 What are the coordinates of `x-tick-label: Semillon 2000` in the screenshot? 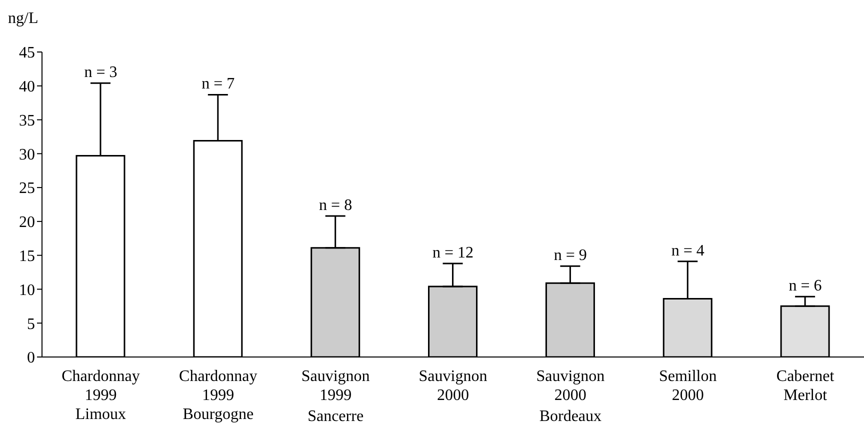 It's located at (687, 386).